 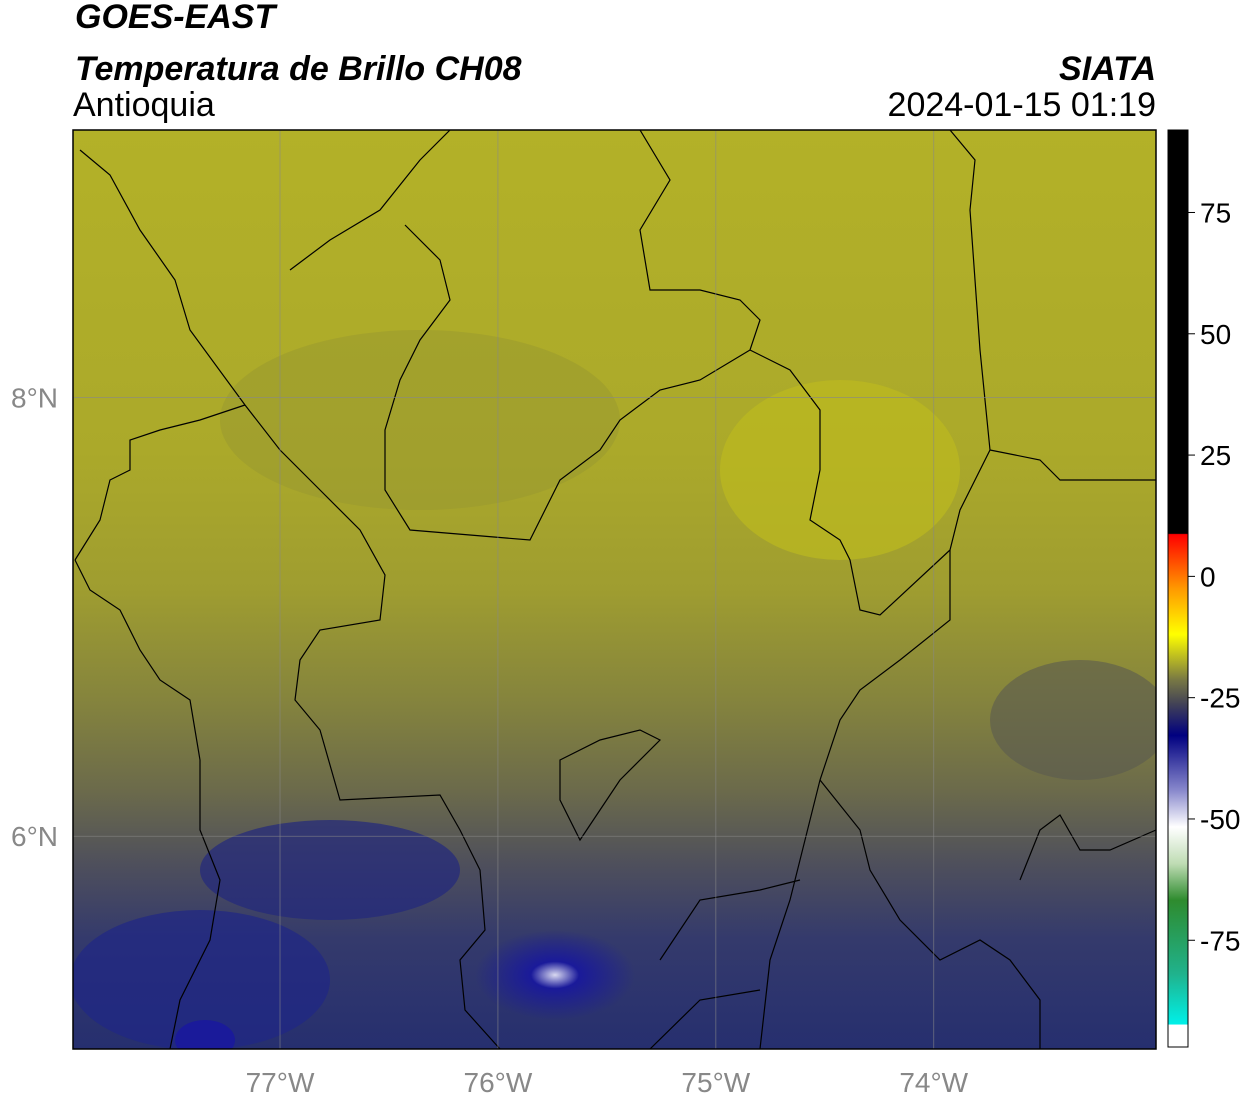 What do you see at coordinates (1220, 698) in the screenshot?
I see `colorbar-tick-label: -25` at bounding box center [1220, 698].